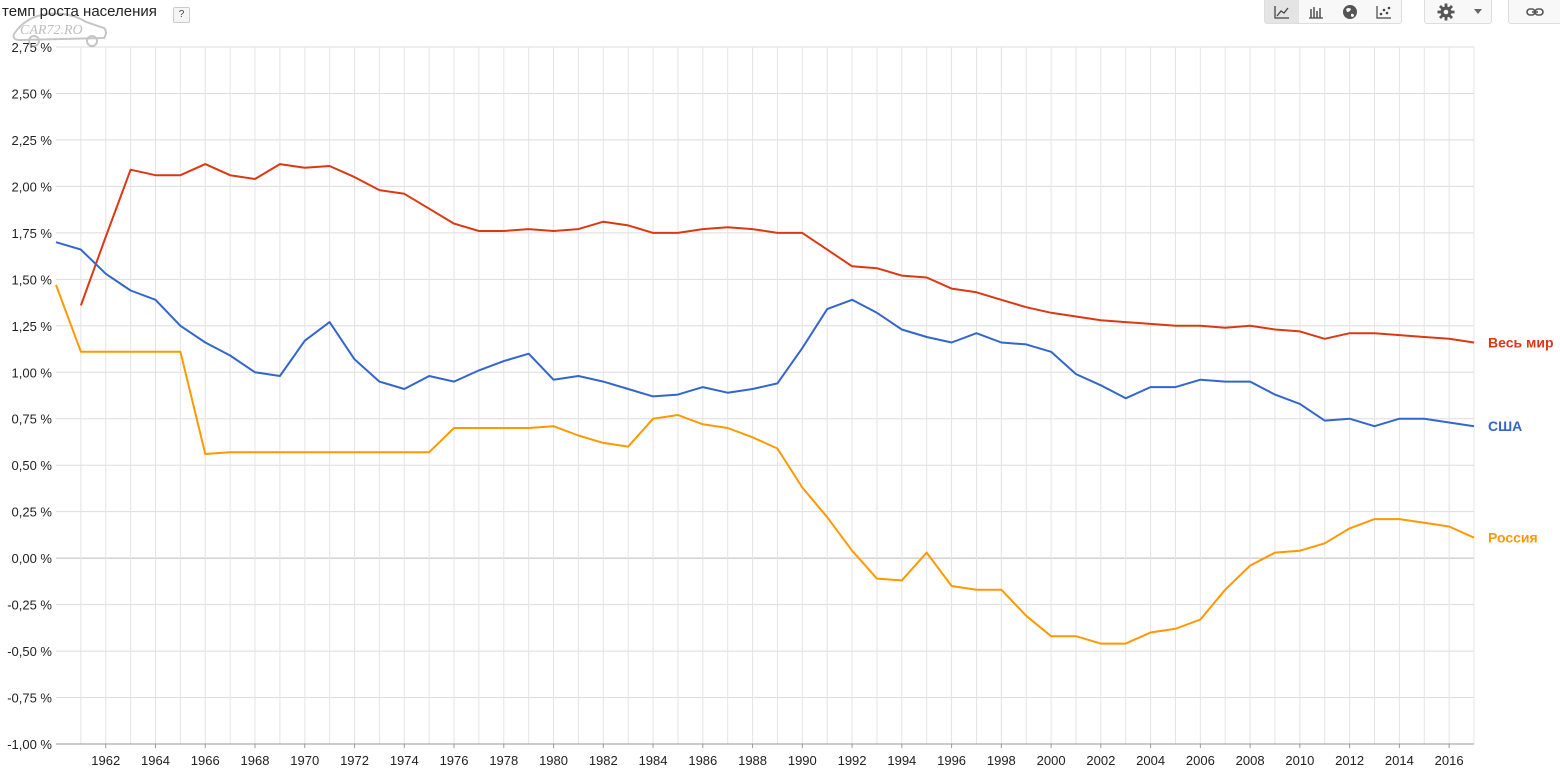  What do you see at coordinates (51, 30) in the screenshot?
I see `watermark-text: CAR72.RO` at bounding box center [51, 30].